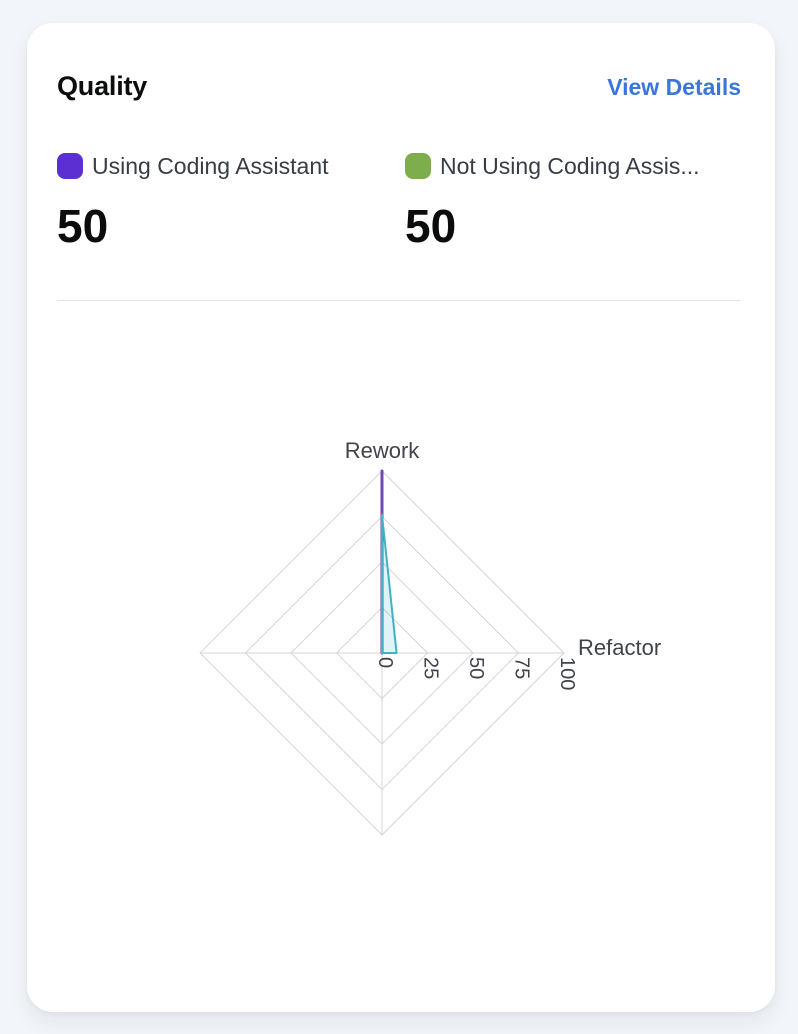  What do you see at coordinates (398, 300) in the screenshot?
I see `divider` at bounding box center [398, 300].